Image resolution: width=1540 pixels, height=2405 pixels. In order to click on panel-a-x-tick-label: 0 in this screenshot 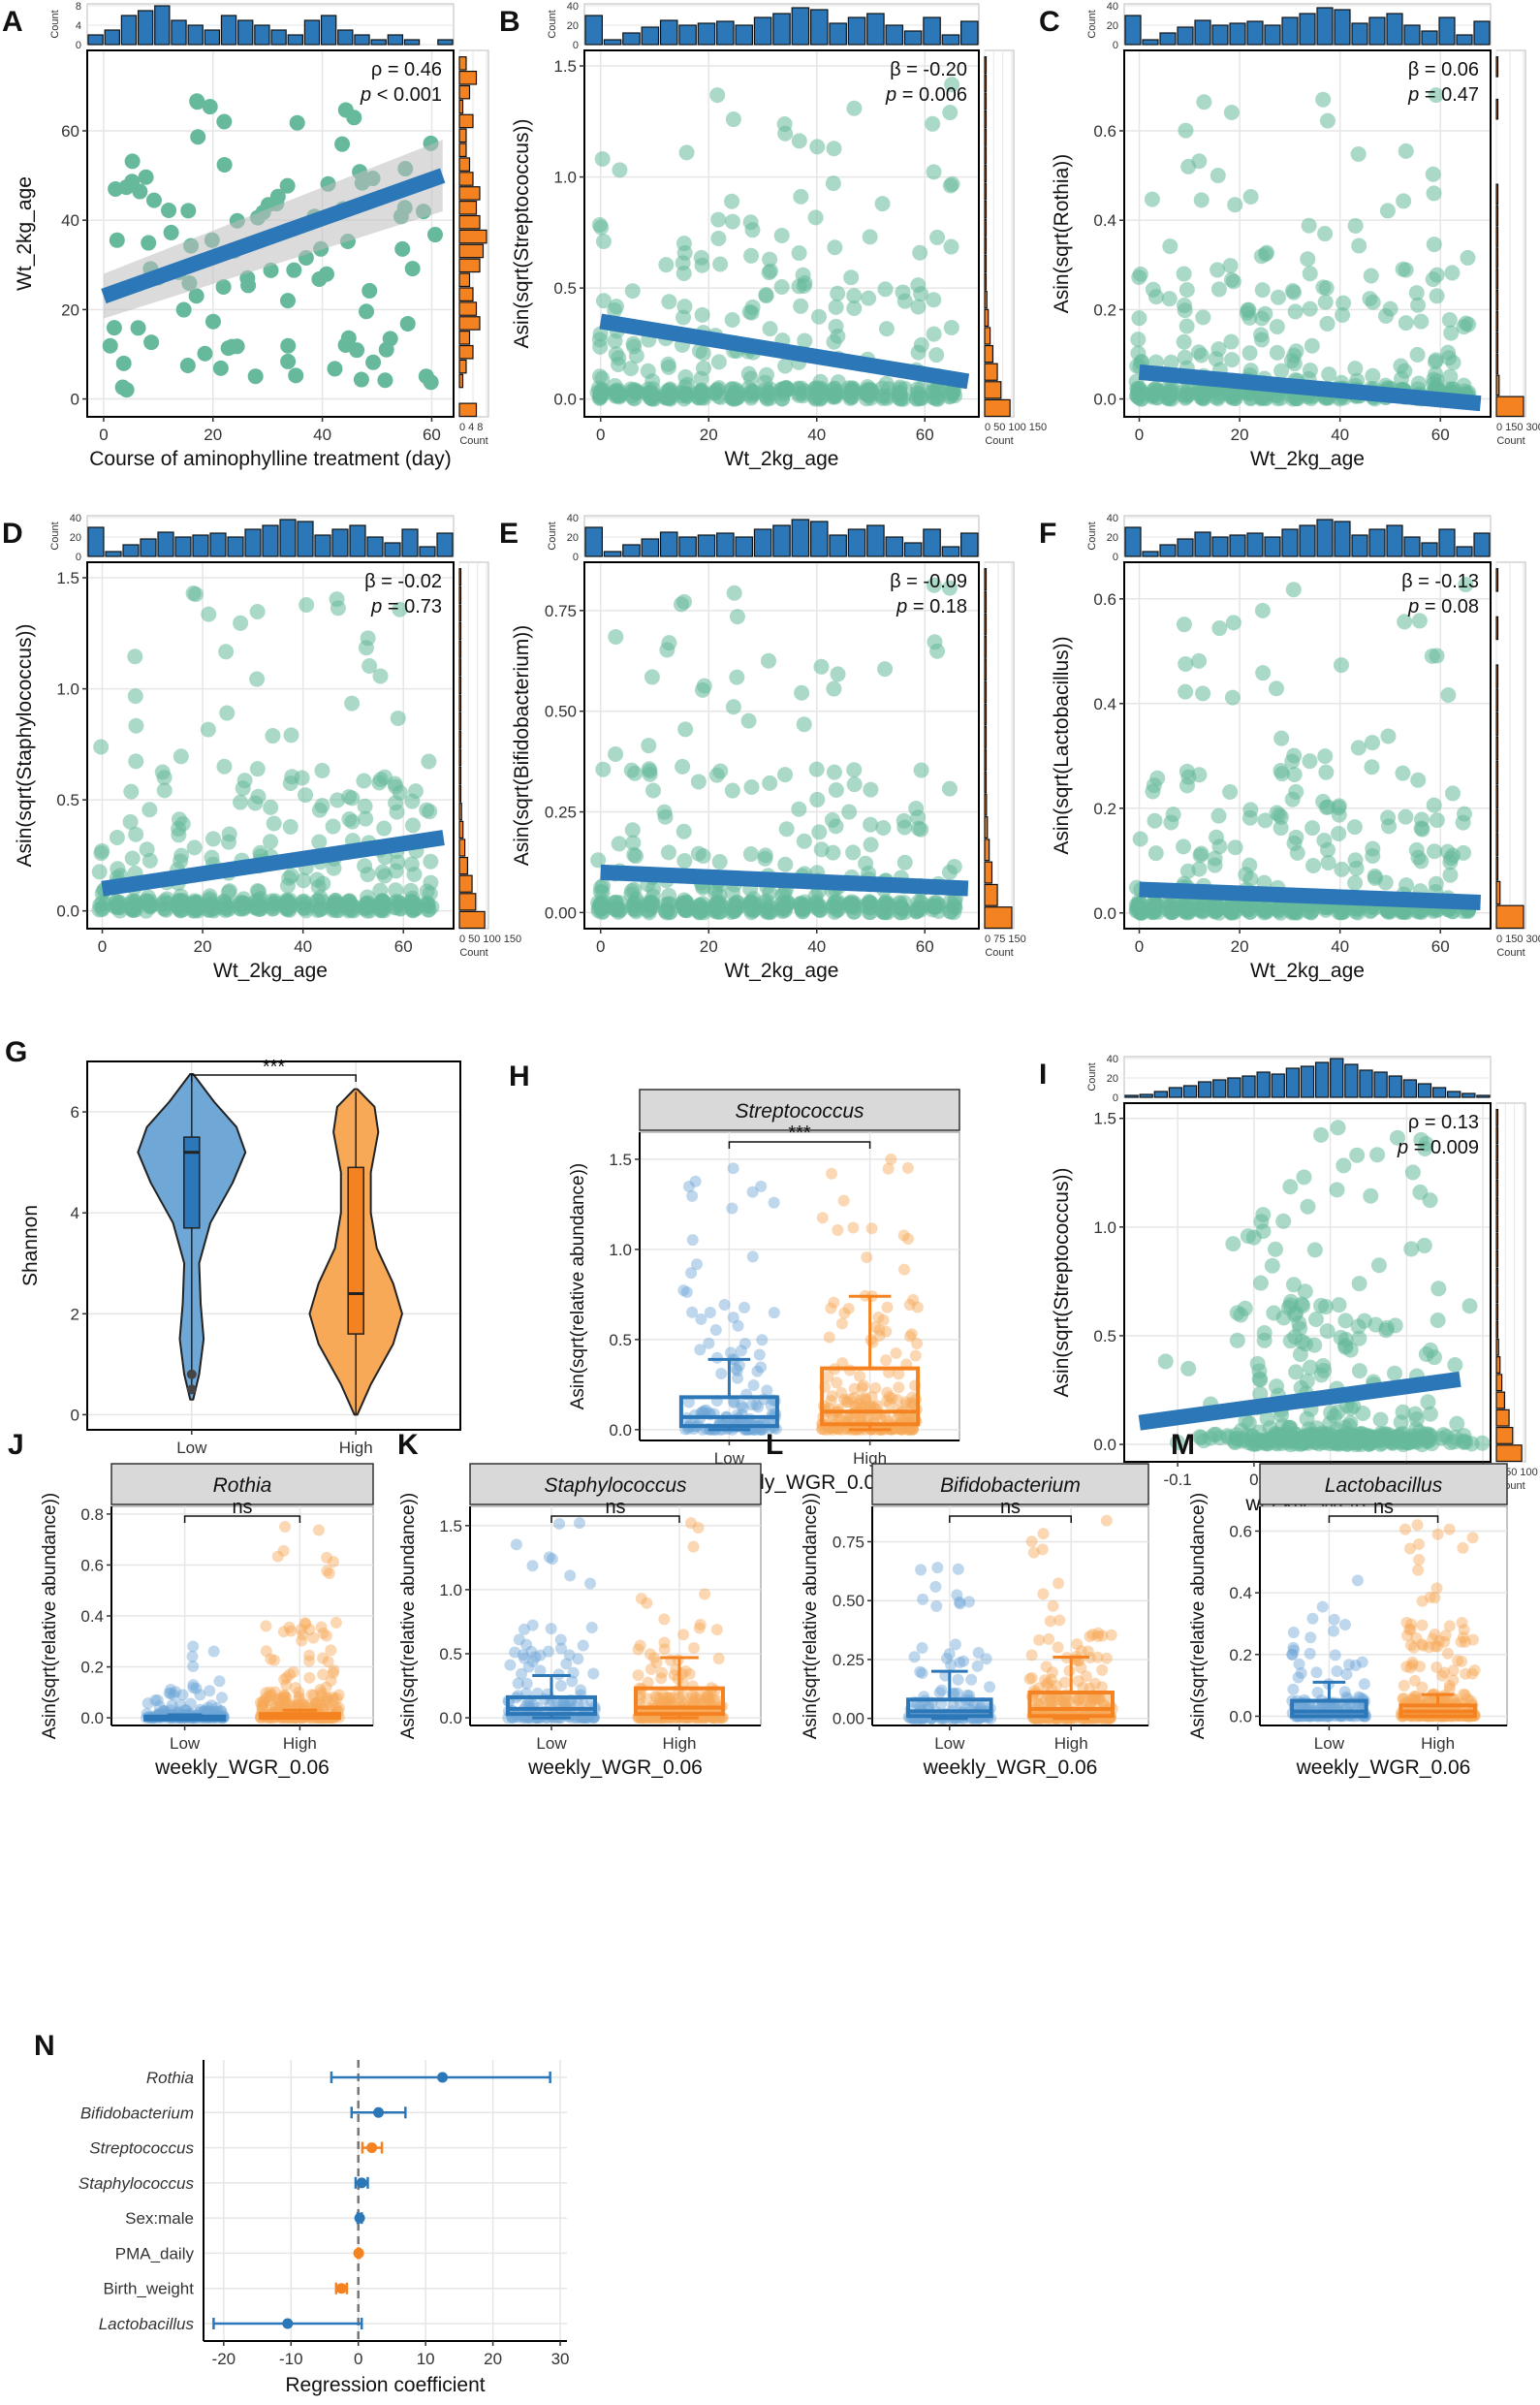, I will do `click(103, 435)`.